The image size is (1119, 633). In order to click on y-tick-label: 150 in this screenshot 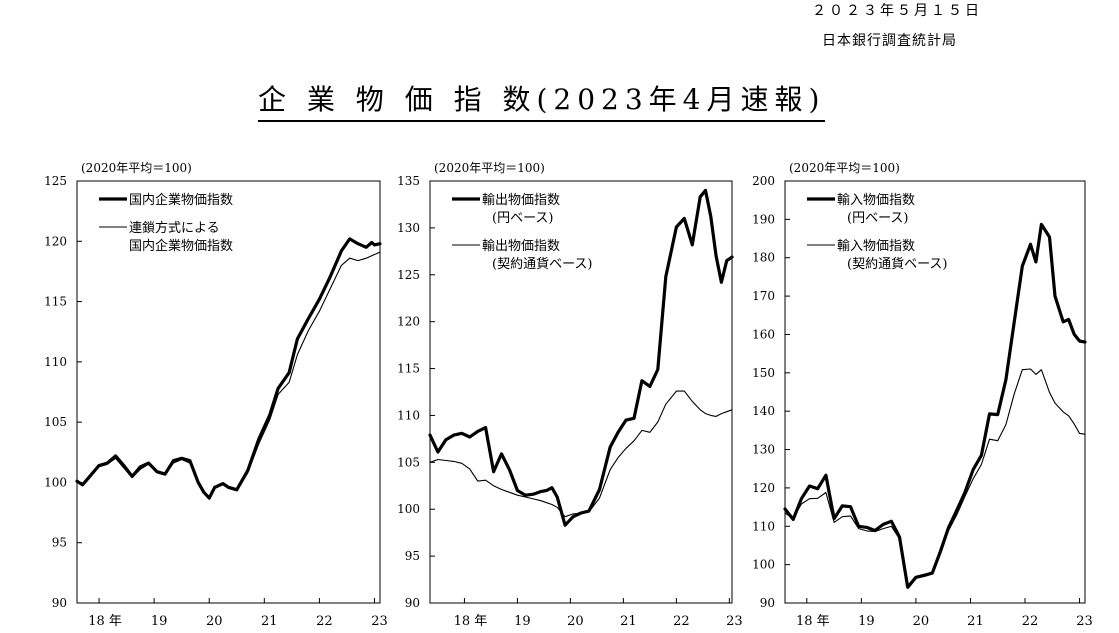, I will do `click(763, 373)`.